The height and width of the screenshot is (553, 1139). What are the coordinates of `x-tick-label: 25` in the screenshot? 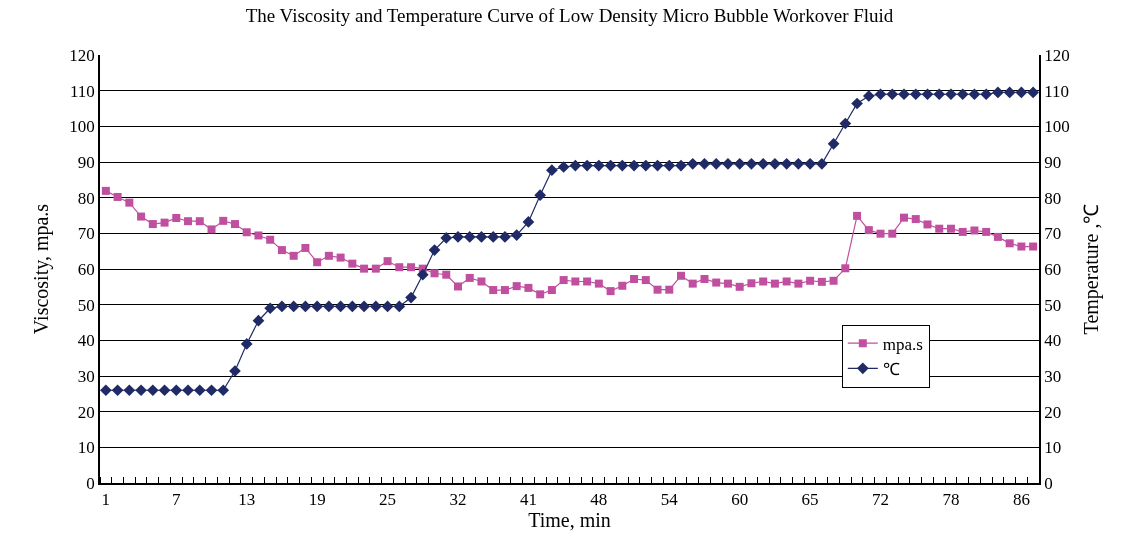 It's located at (388, 500).